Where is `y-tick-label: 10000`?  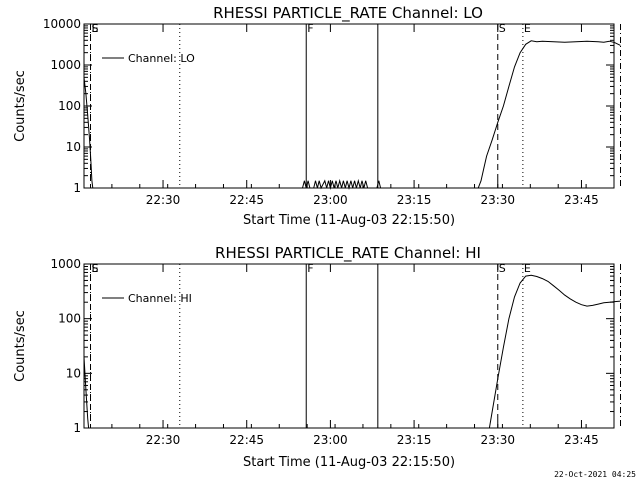
y-tick-label: 10000 is located at coordinates (62, 24).